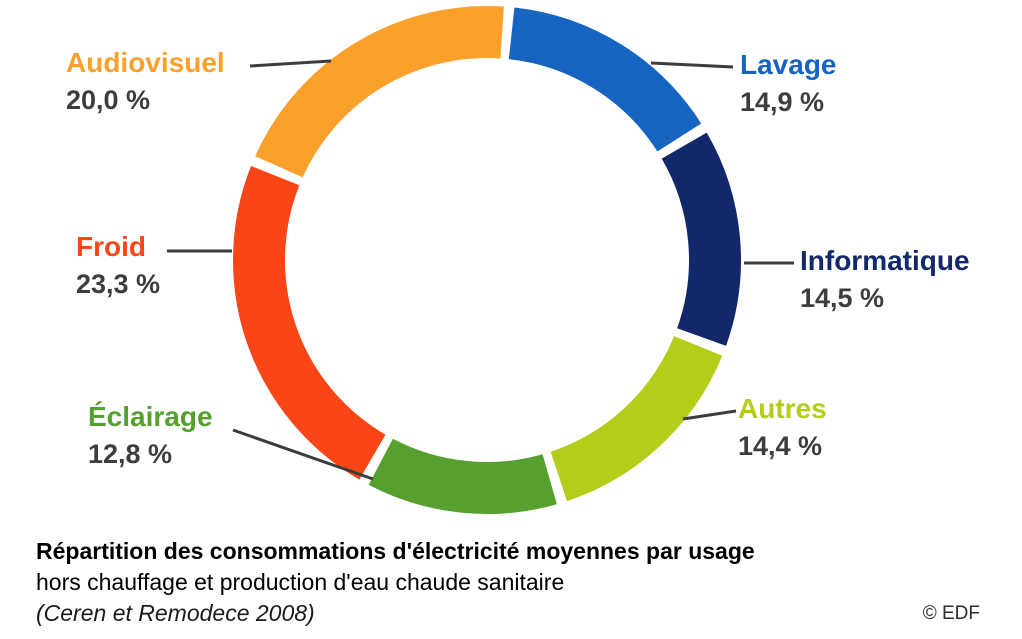 The width and height of the screenshot is (1022, 639). Describe the element at coordinates (782, 427) in the screenshot. I see `segment-label-autres: Autres 14,4 %` at that location.